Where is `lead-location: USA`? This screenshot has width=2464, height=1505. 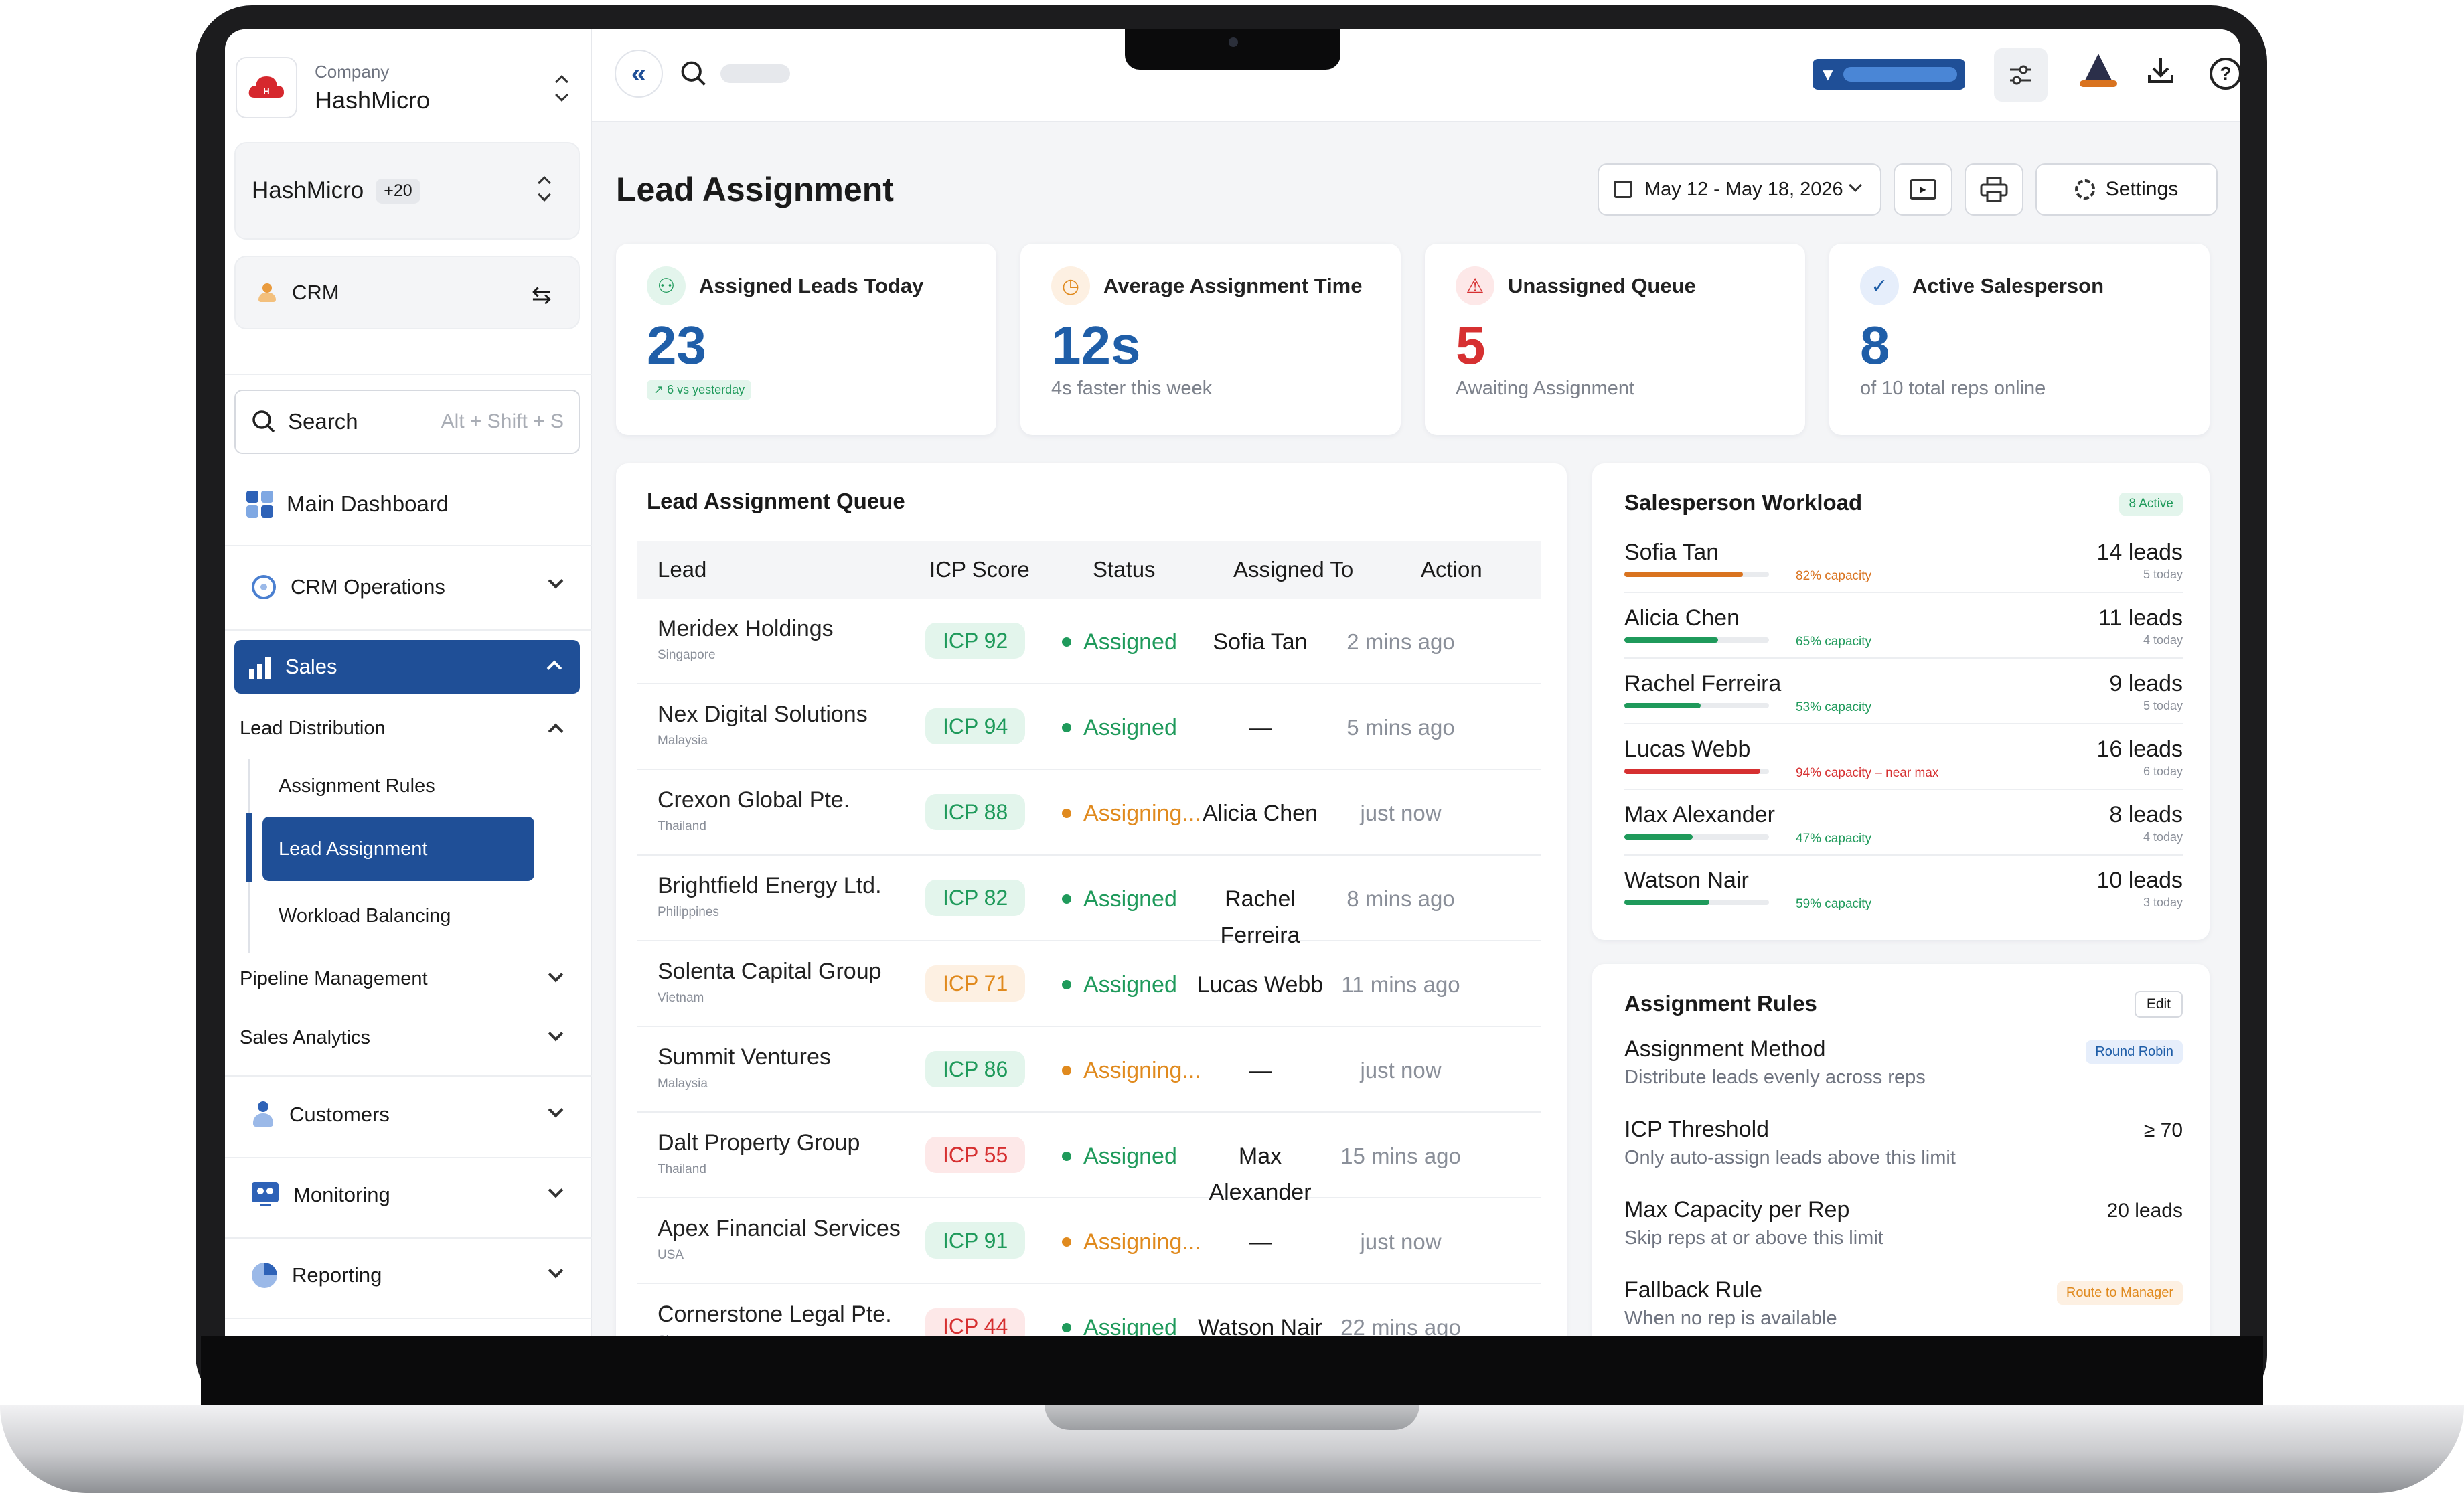
lead-location: USA is located at coordinates (671, 1255).